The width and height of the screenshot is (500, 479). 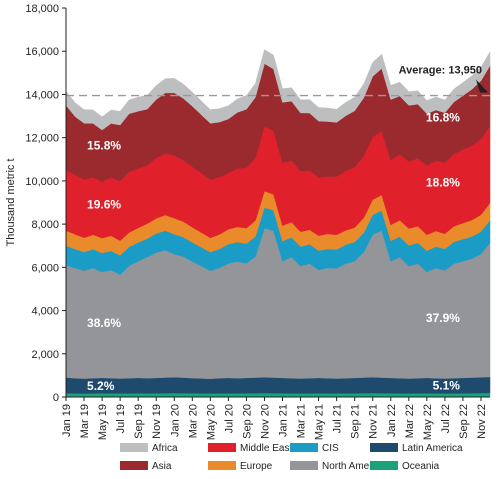 I want to click on legend-item-cis: CIS, so click(x=314, y=448).